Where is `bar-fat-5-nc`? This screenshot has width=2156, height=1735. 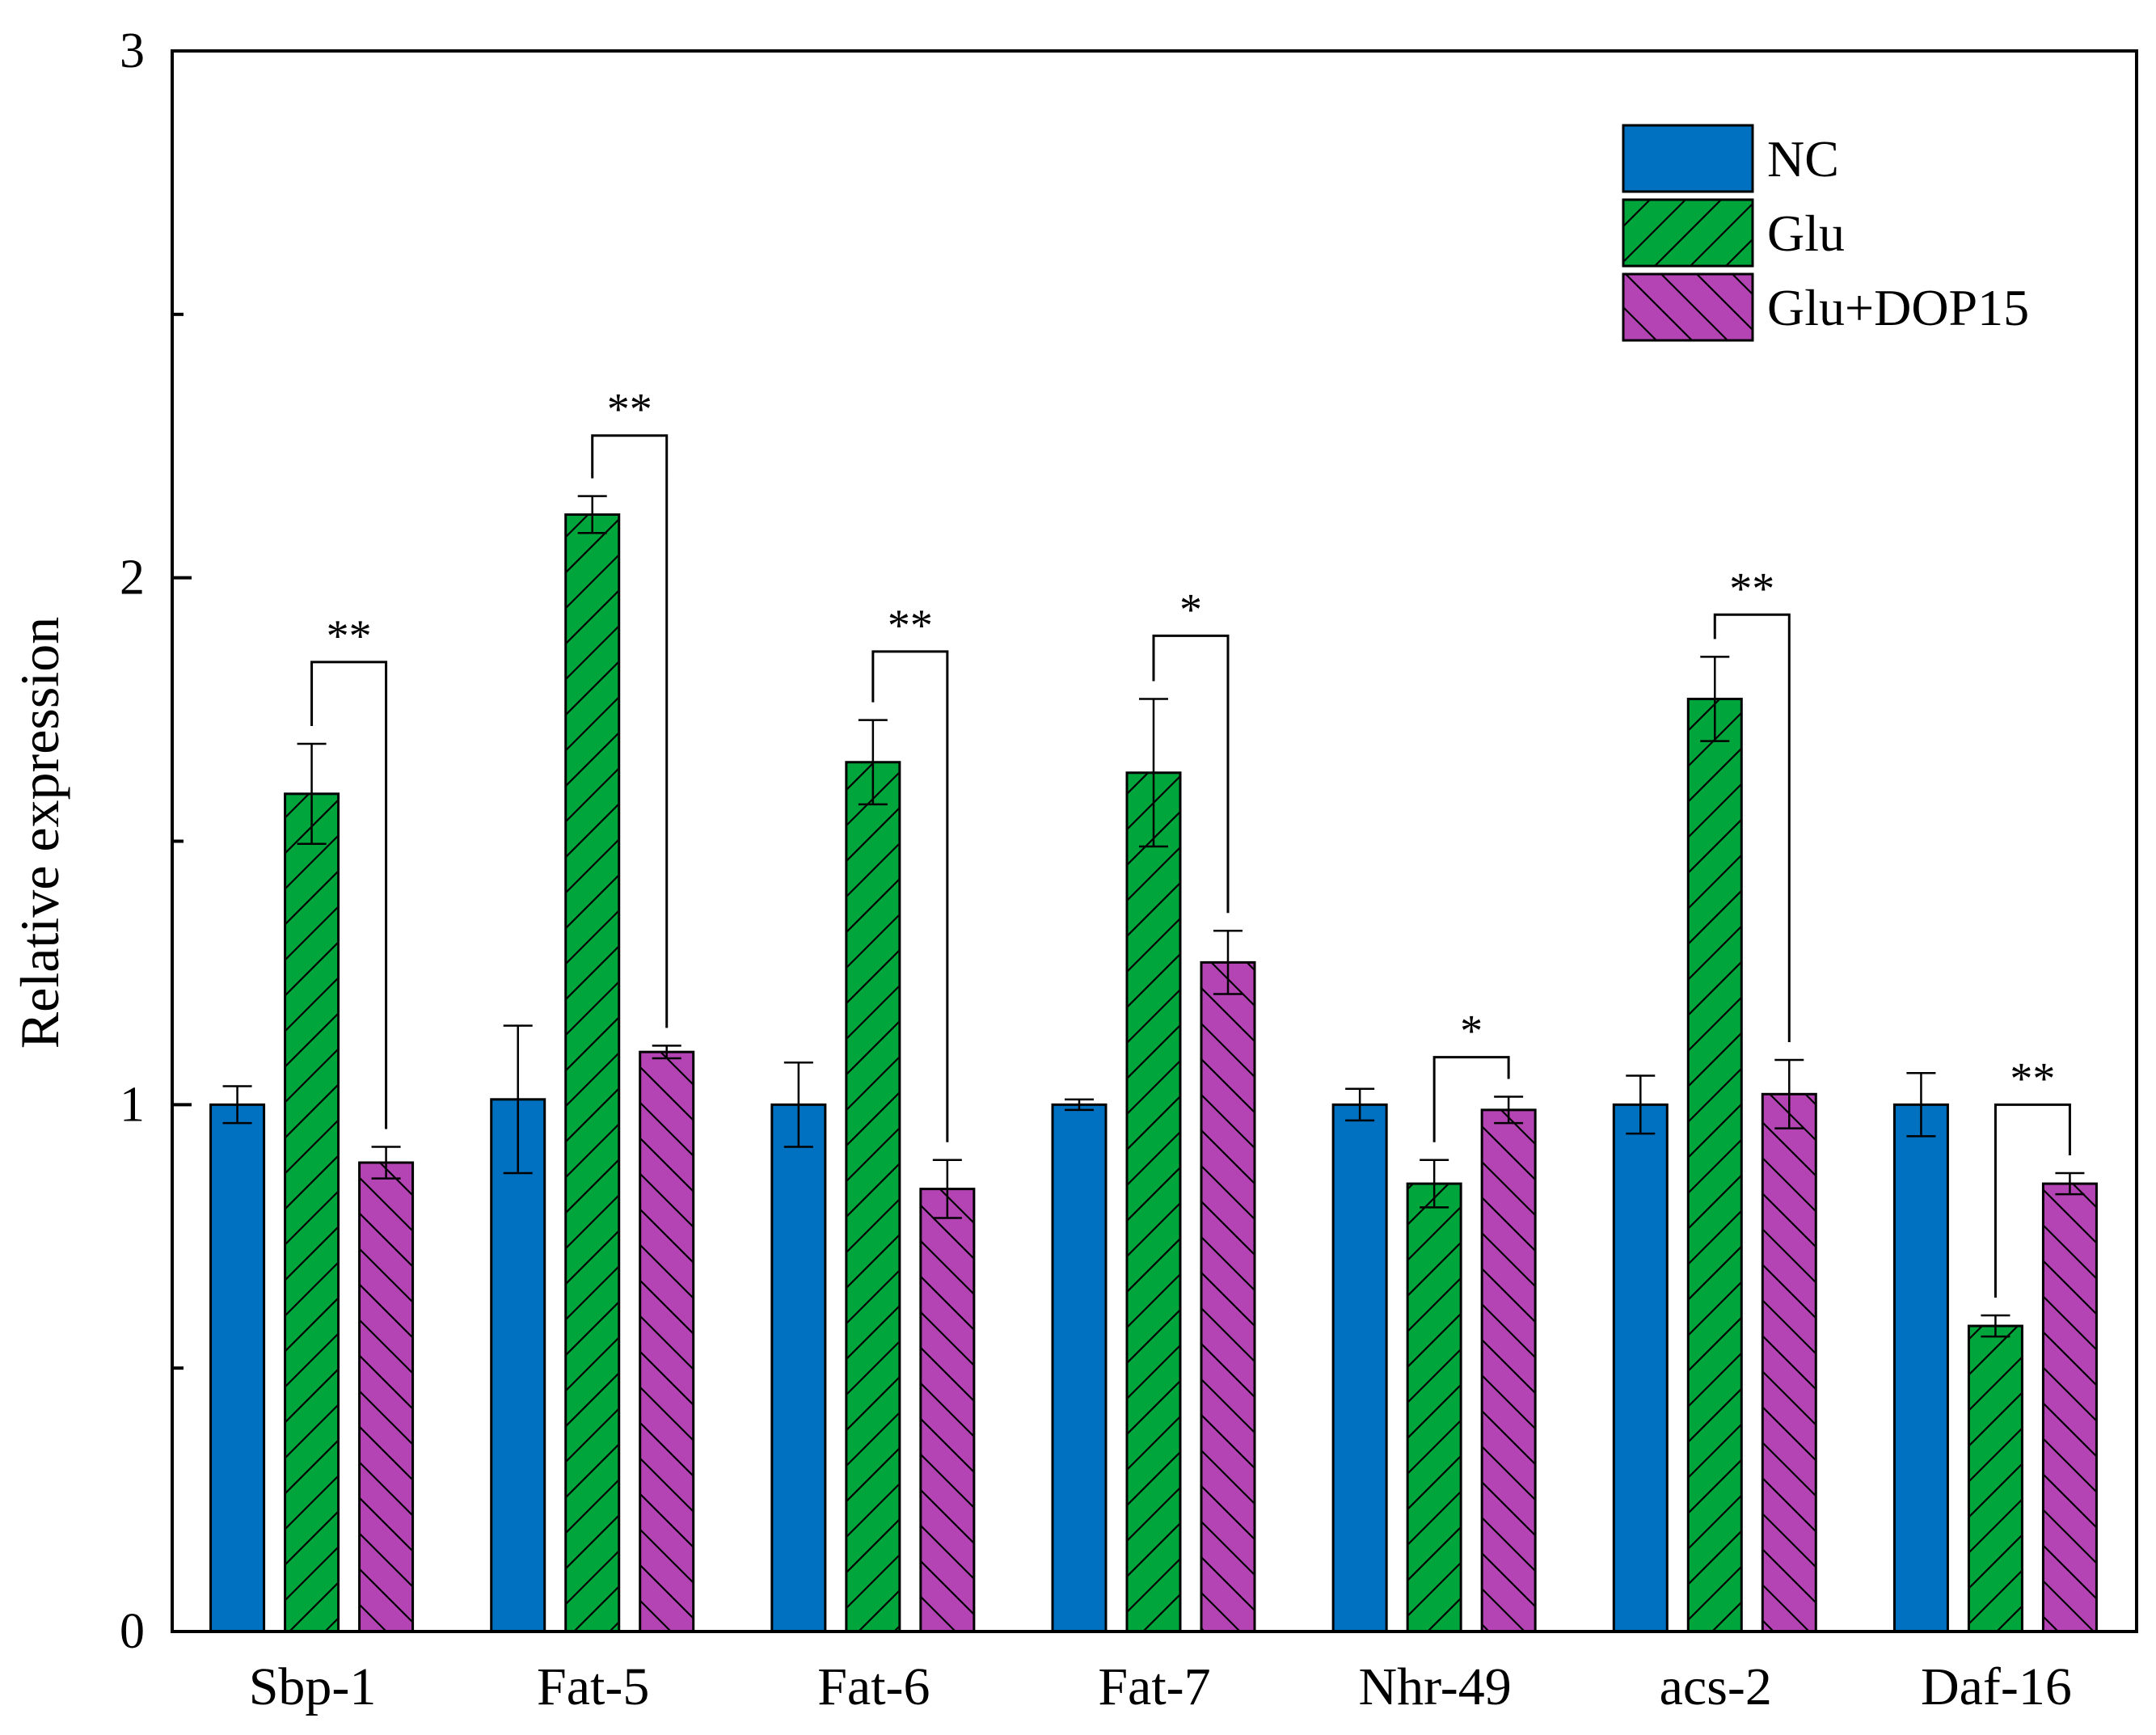
bar-fat-5-nc is located at coordinates (518, 1365).